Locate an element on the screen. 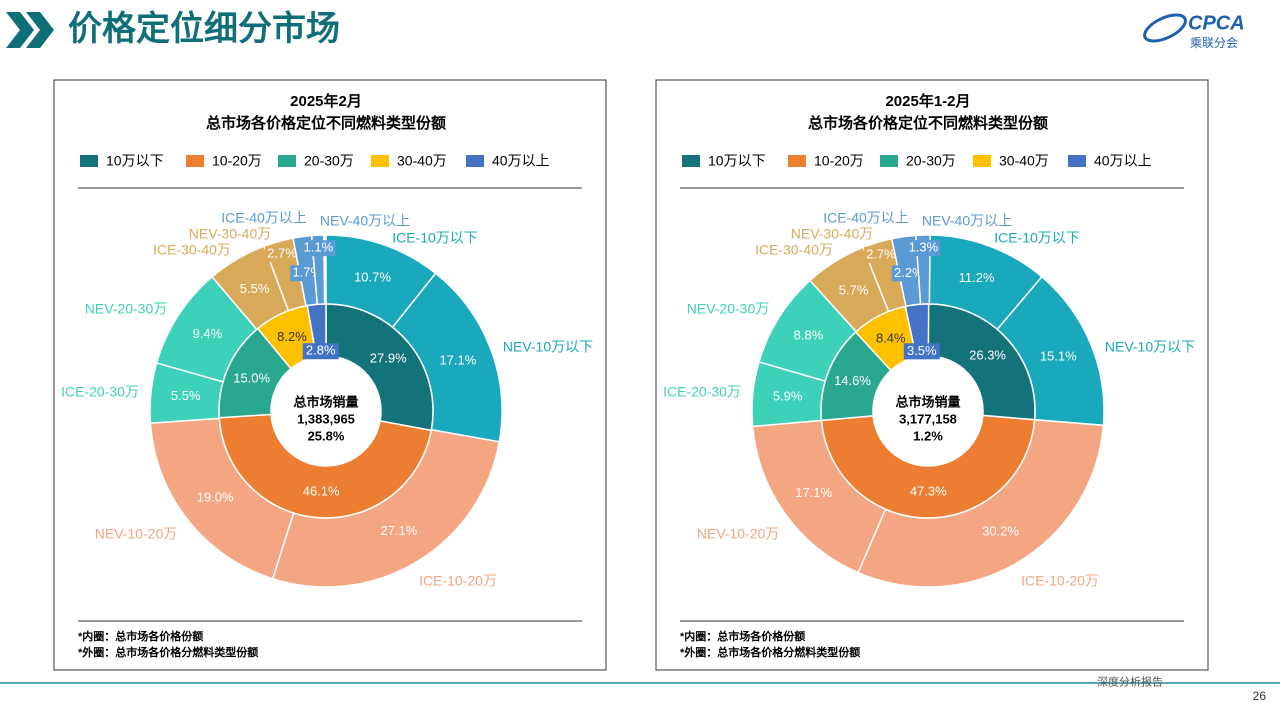 The image size is (1280, 711). center-text: 25.8% is located at coordinates (326, 435).